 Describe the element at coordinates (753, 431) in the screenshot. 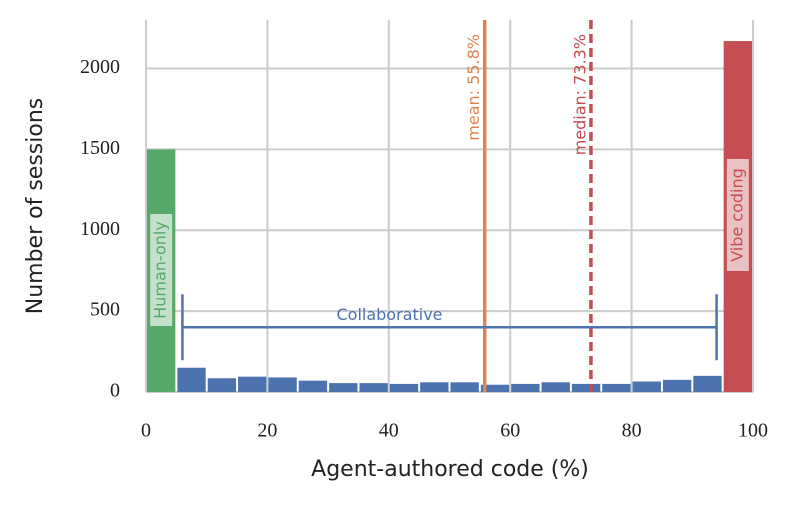

I see `x-tick-label: 100` at that location.